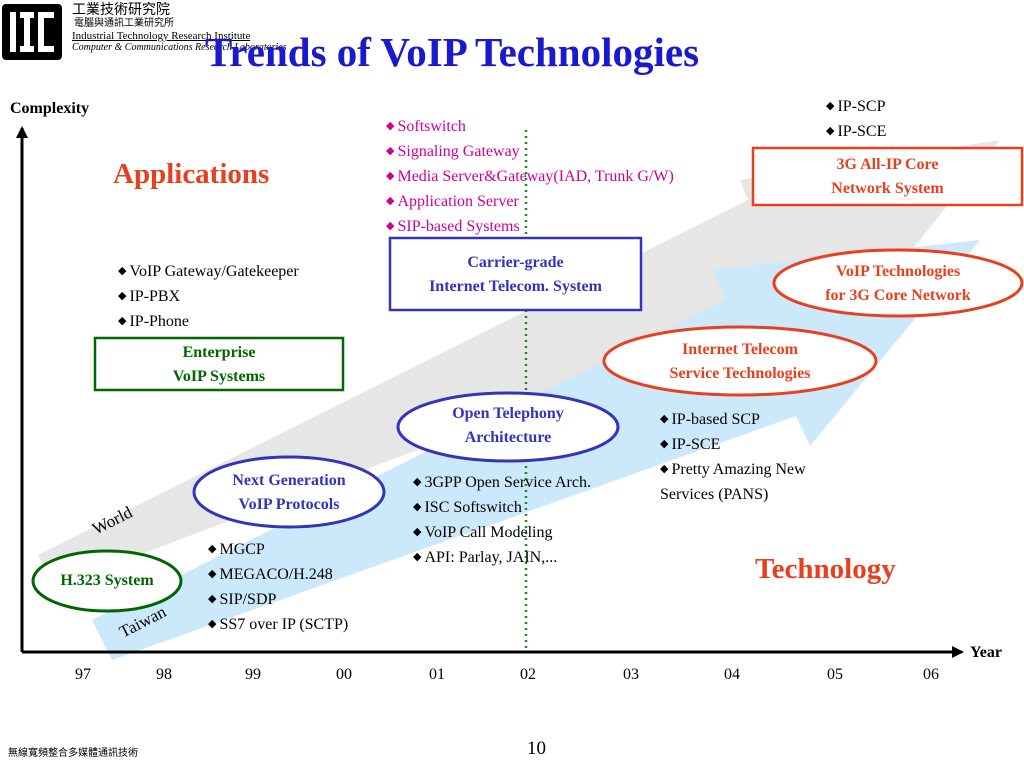 The width and height of the screenshot is (1024, 768). I want to click on inettel-ellipse, so click(740, 361).